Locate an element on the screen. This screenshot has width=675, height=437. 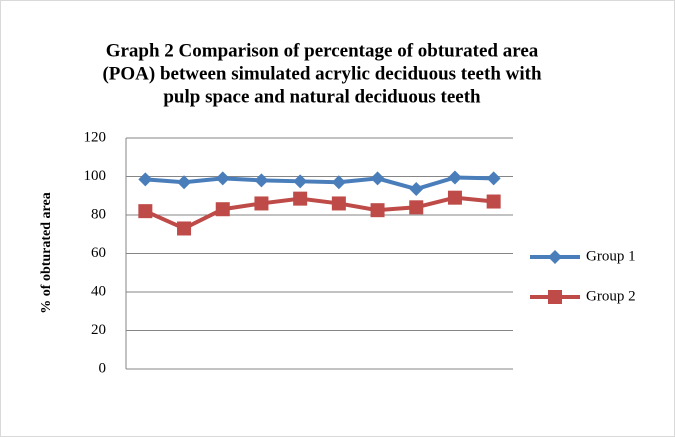
chart-title: pulp space and natural deciduous teeth is located at coordinates (322, 96).